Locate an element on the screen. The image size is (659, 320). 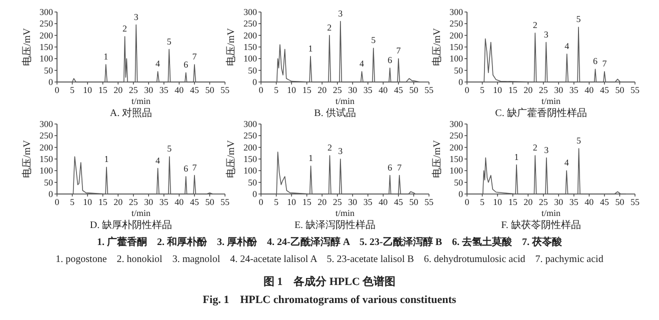
text: A. 对照品 is located at coordinates (131, 113).